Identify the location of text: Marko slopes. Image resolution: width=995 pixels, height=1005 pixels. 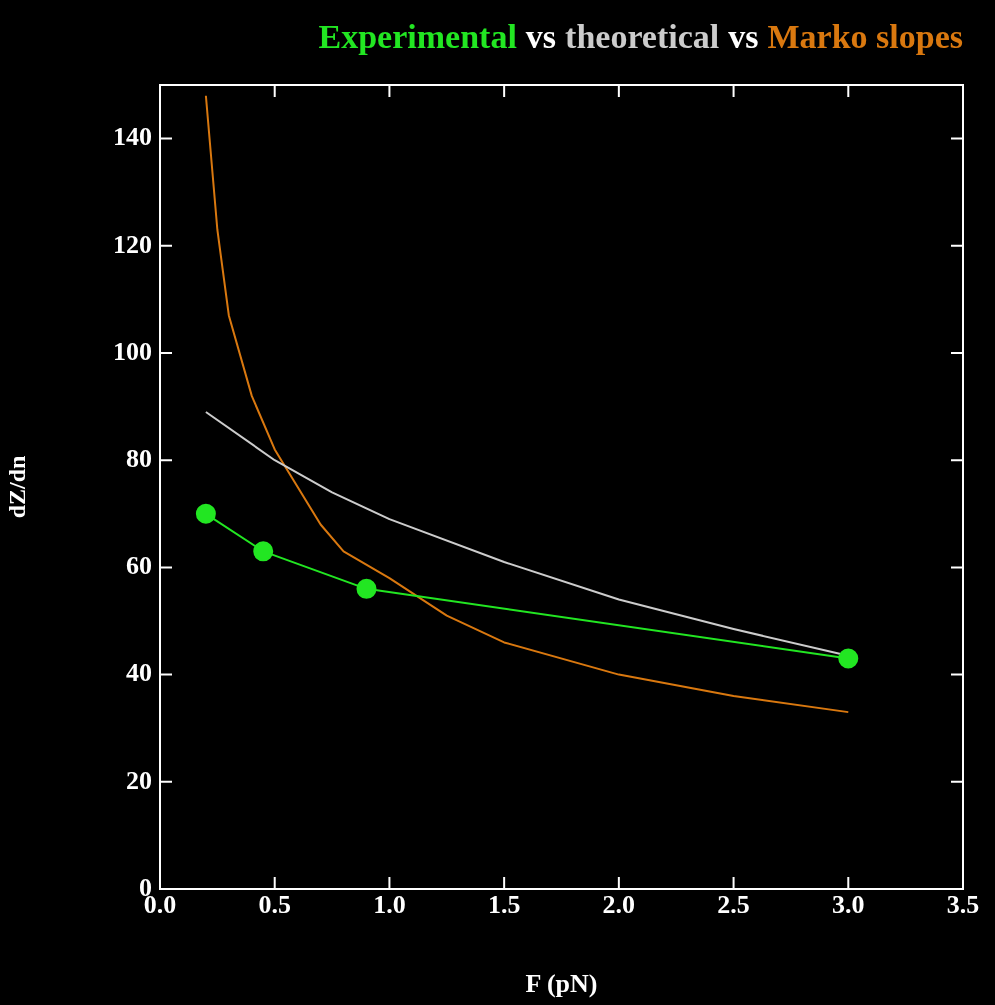
(865, 37).